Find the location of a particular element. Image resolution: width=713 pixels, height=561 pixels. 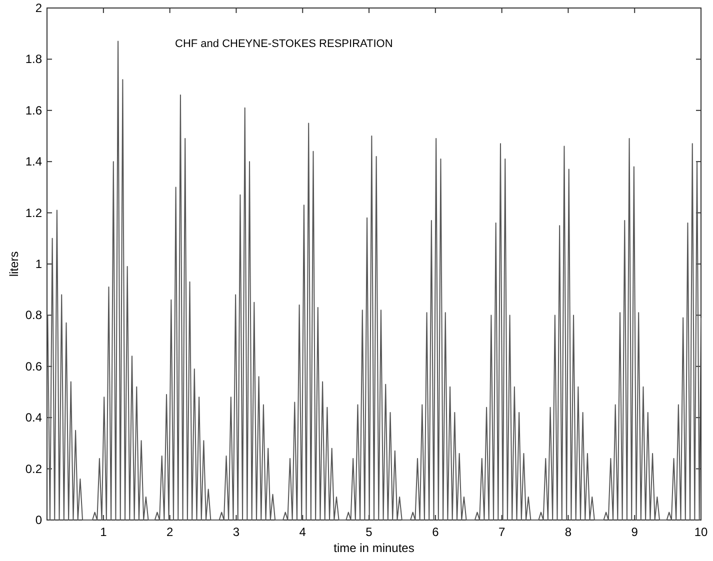

y-axis-title: liters is located at coordinates (14, 264).